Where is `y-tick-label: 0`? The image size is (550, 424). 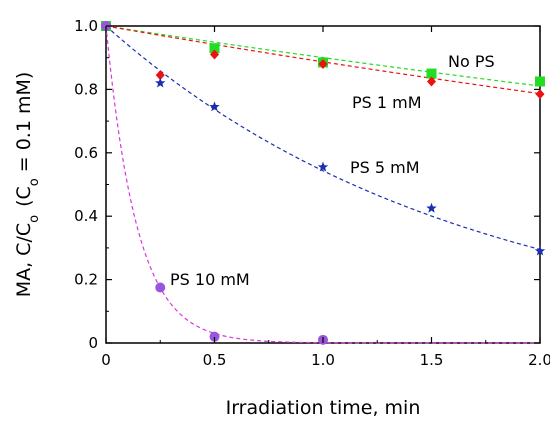
y-tick-label: 0 is located at coordinates (93, 343).